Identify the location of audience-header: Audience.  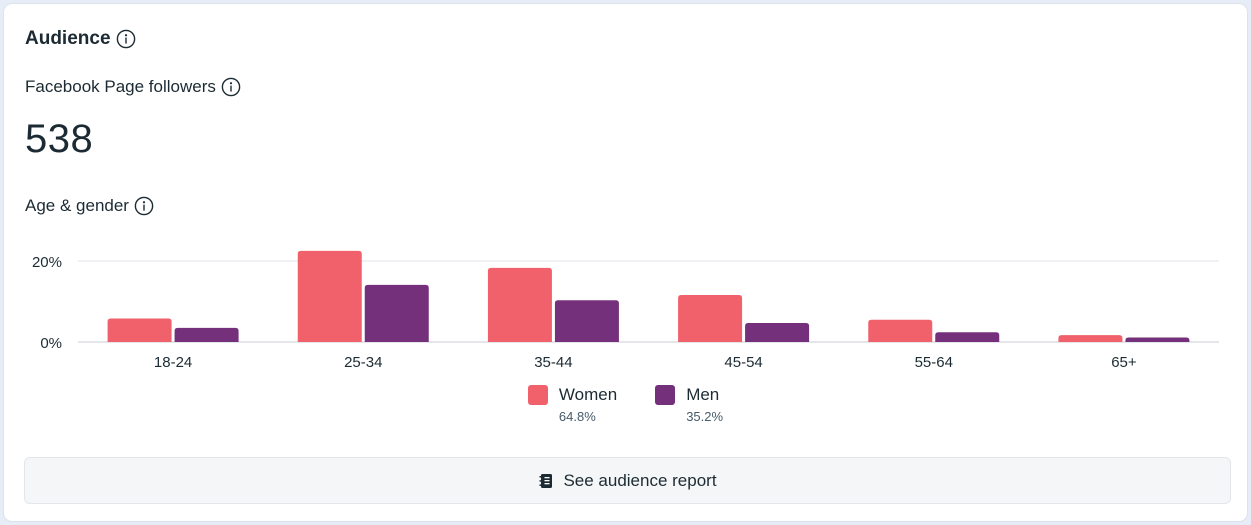
(80, 39).